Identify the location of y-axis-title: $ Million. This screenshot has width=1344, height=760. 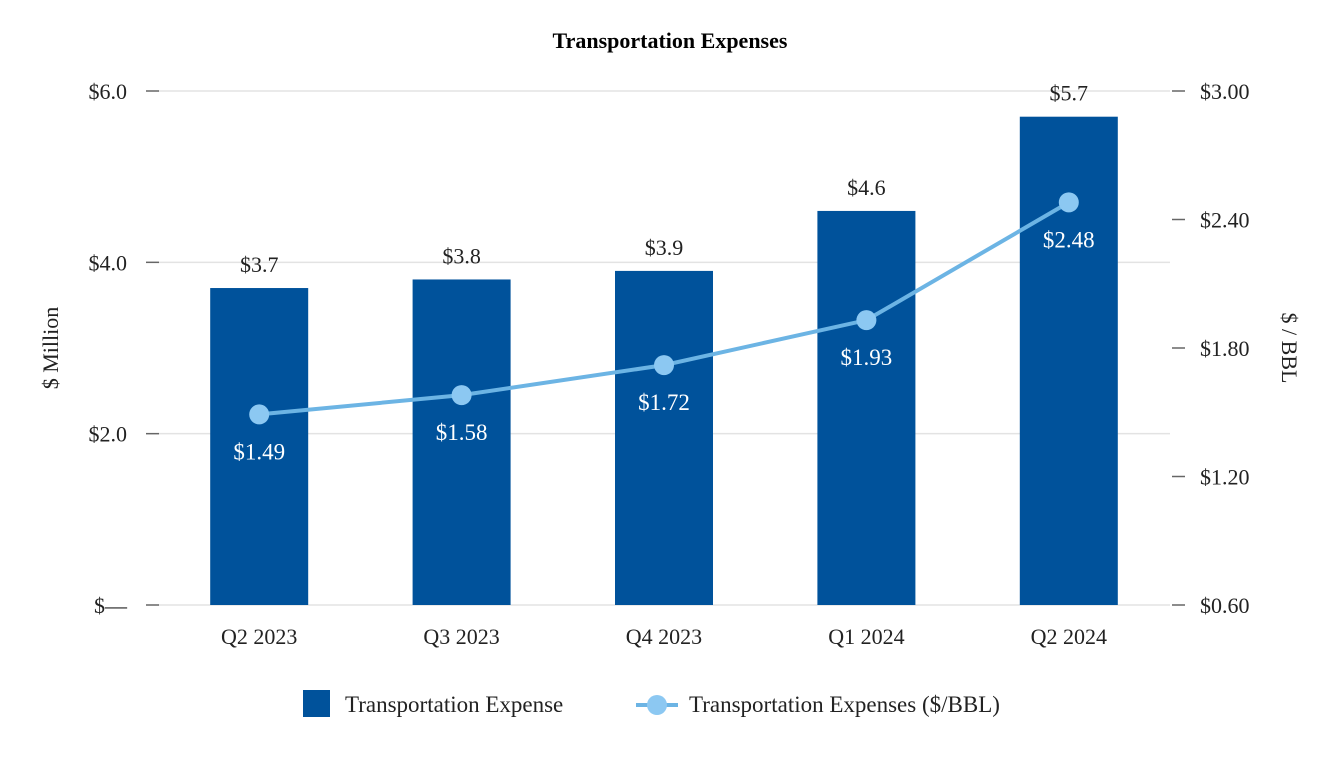
(50, 348).